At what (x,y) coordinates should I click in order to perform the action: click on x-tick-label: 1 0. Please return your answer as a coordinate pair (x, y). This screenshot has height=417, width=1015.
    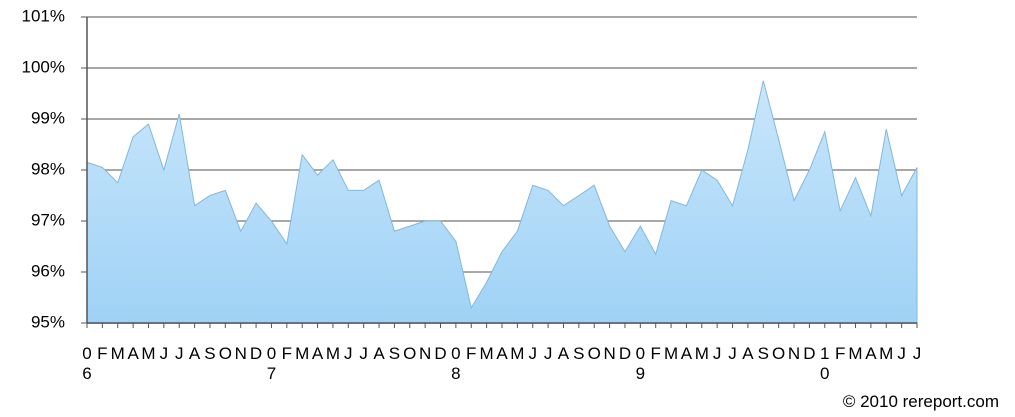
    Looking at the image, I should click on (825, 363).